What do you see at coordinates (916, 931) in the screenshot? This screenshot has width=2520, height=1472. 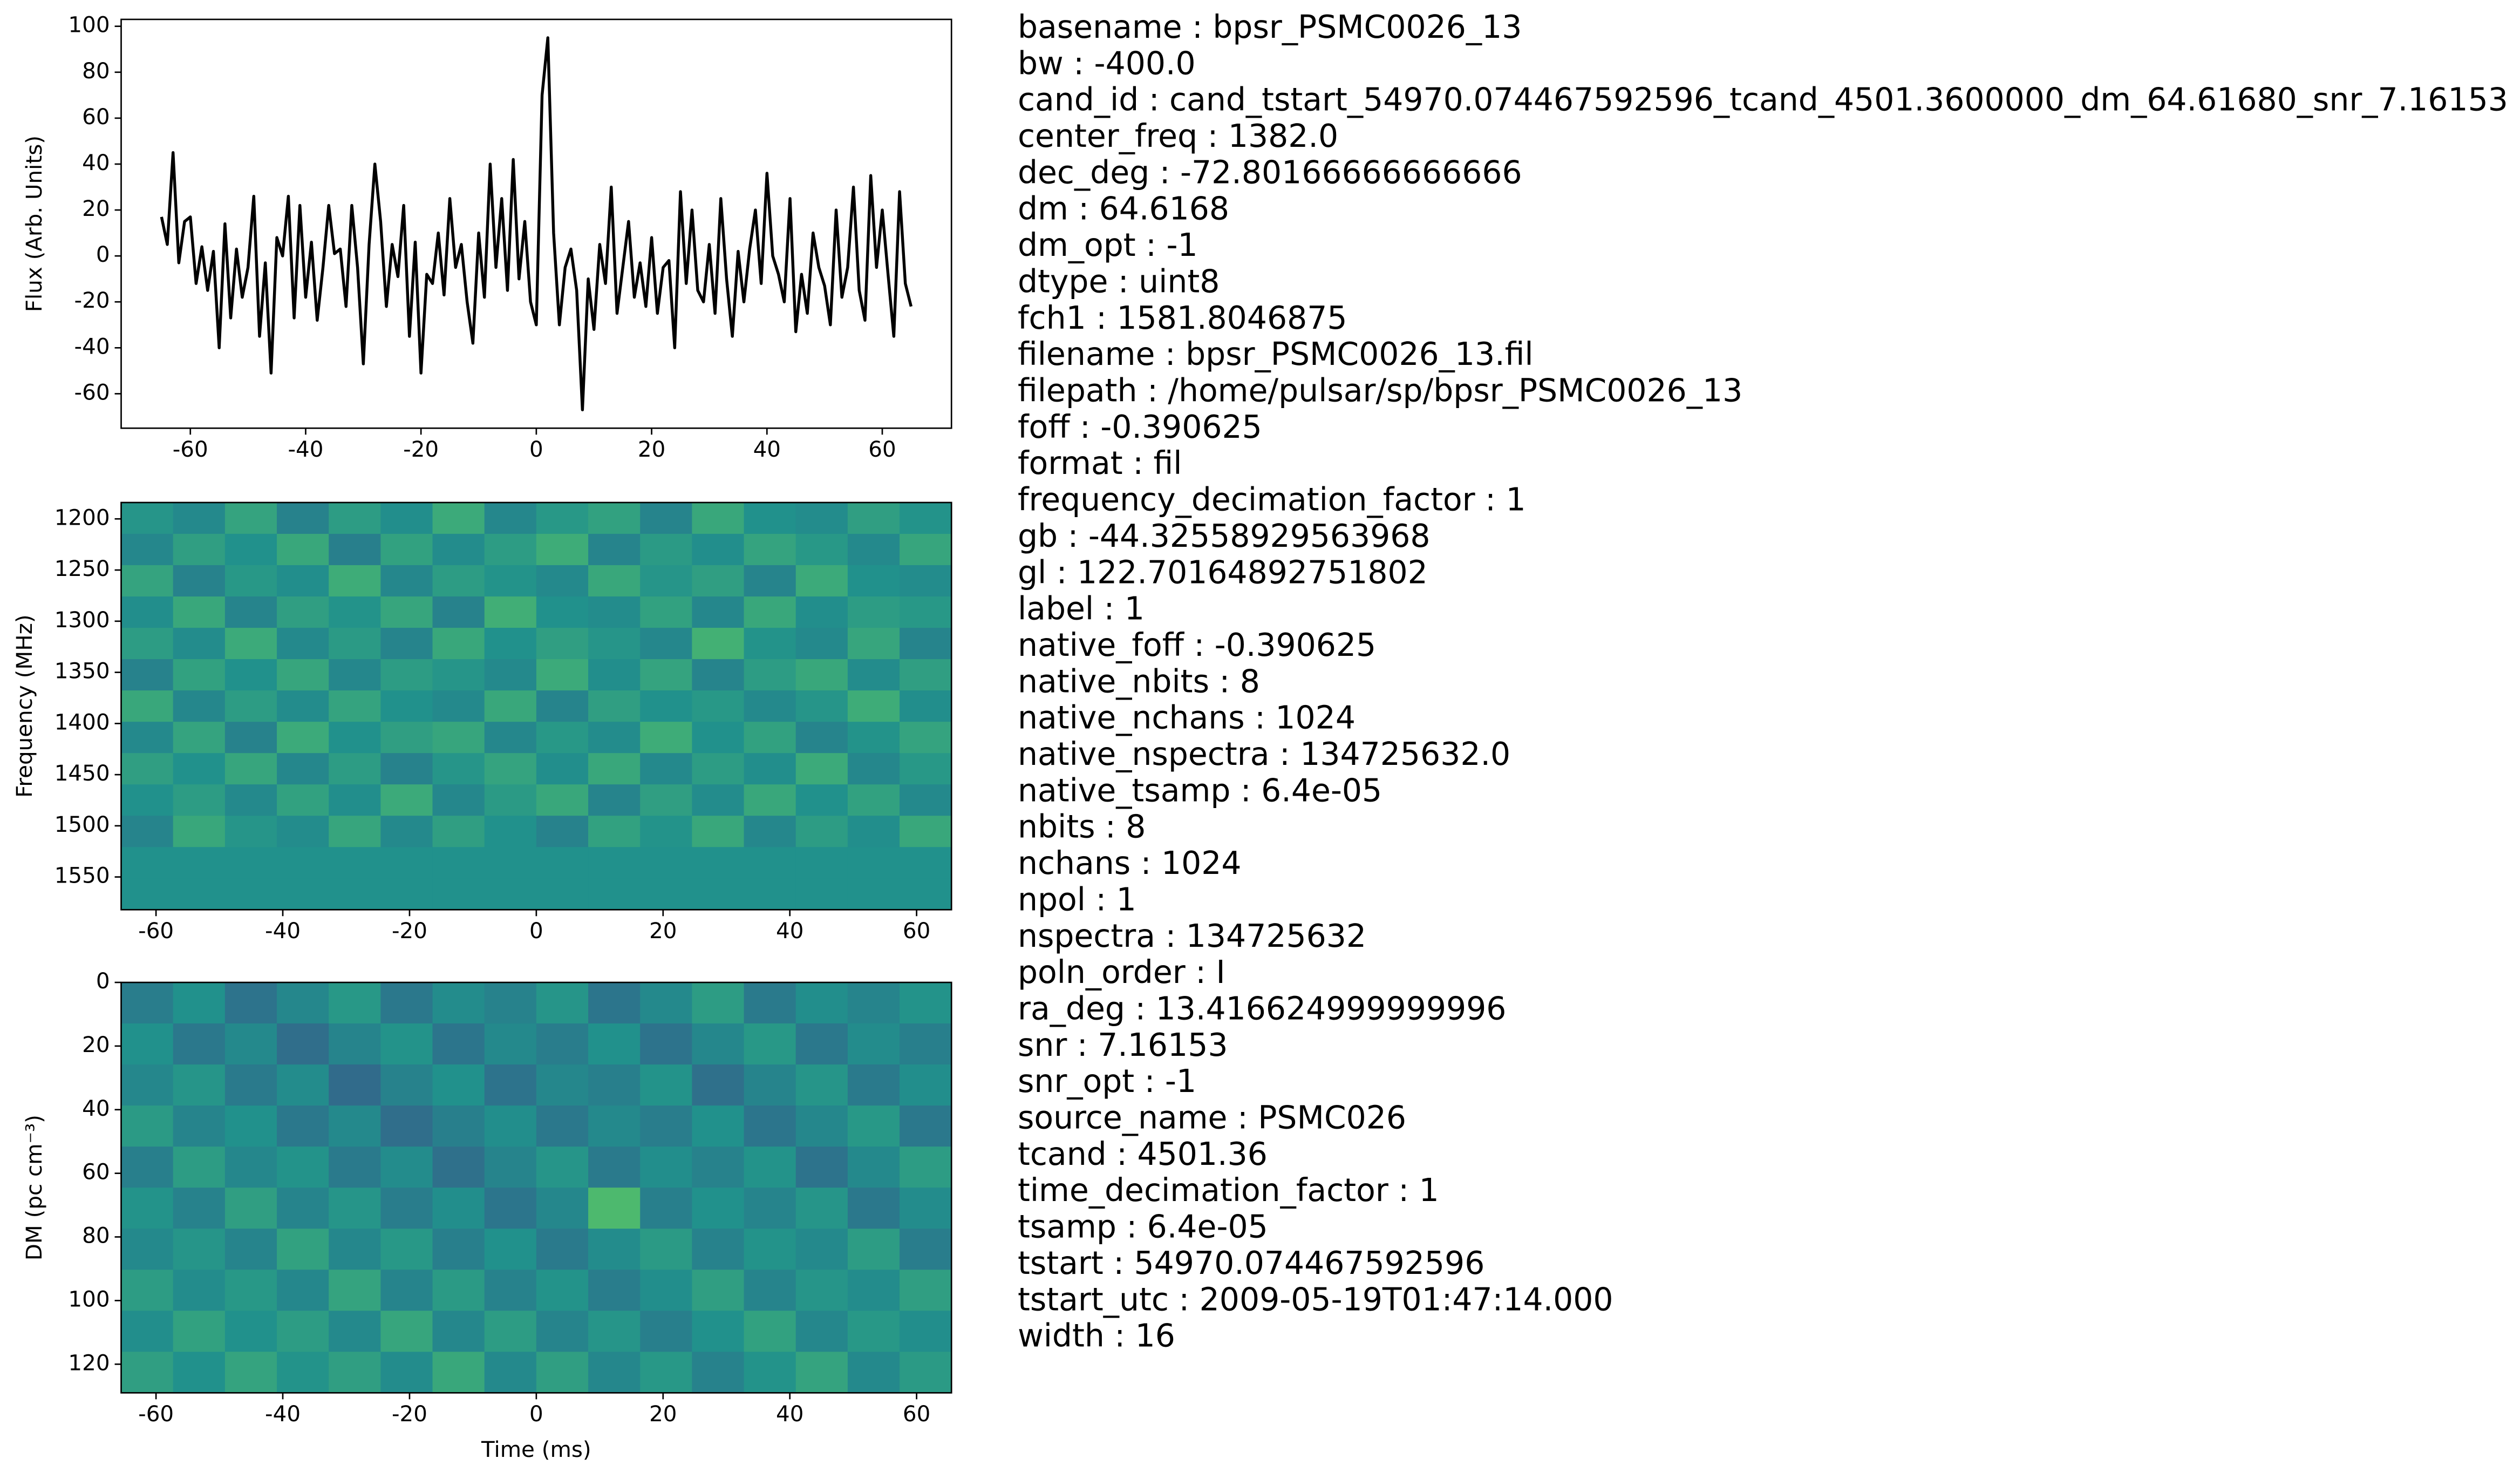 I see `x-tick-label: 60` at bounding box center [916, 931].